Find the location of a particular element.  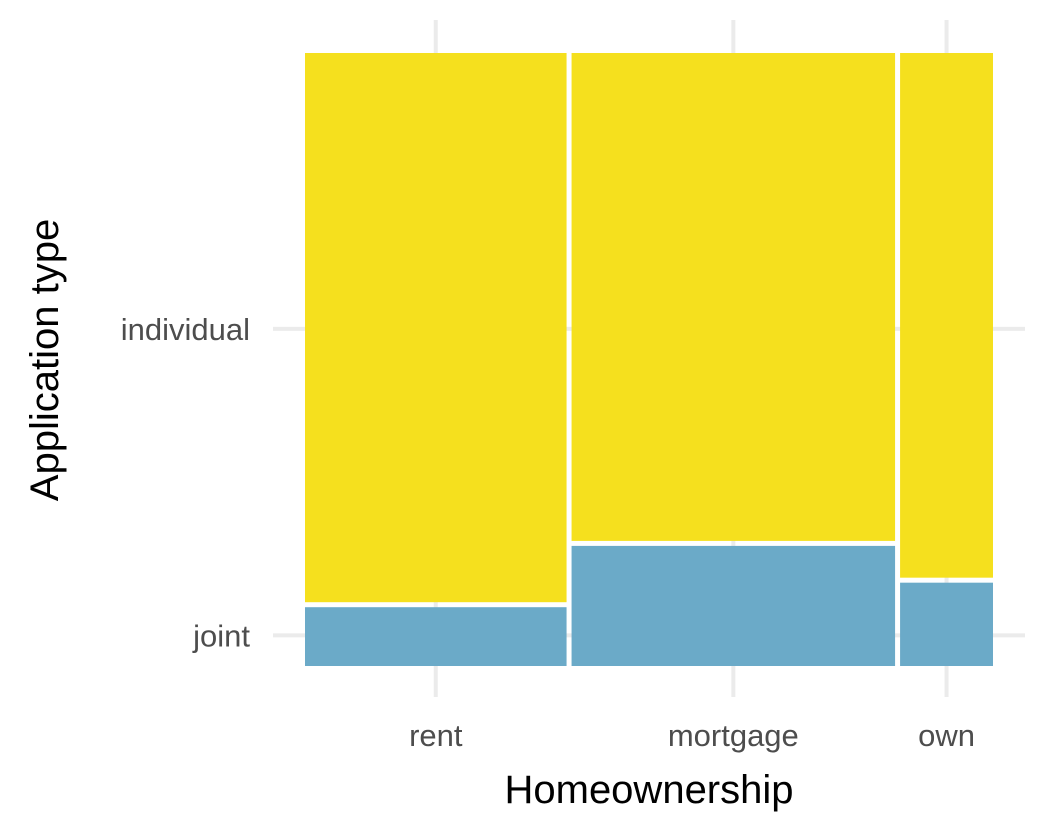

tile-own-joint is located at coordinates (946, 624).